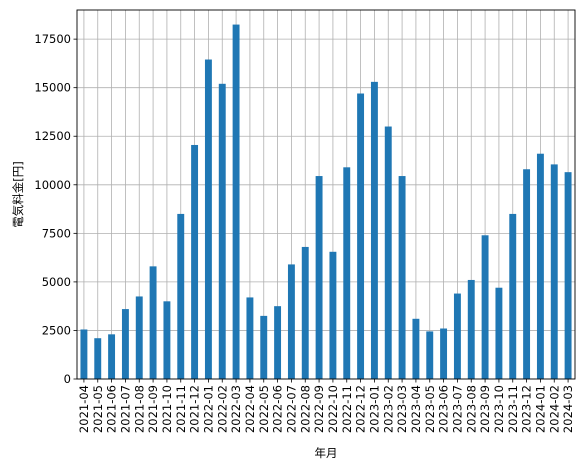 This screenshot has height=470, width=583. What do you see at coordinates (264, 409) in the screenshot?
I see `x-tick-label: 2022-05` at bounding box center [264, 409].